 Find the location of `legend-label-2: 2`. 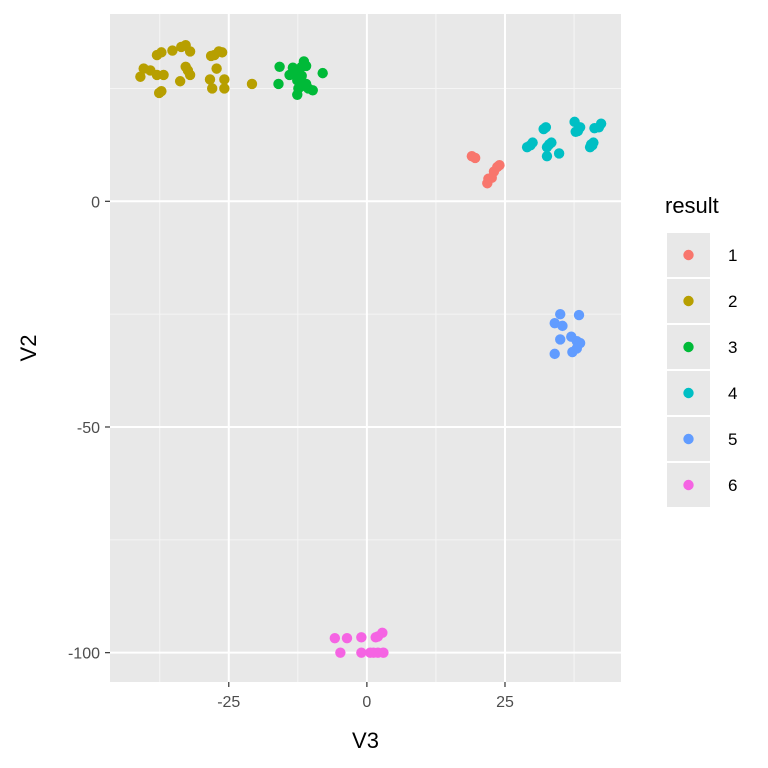

legend-label-2: 2 is located at coordinates (732, 301).